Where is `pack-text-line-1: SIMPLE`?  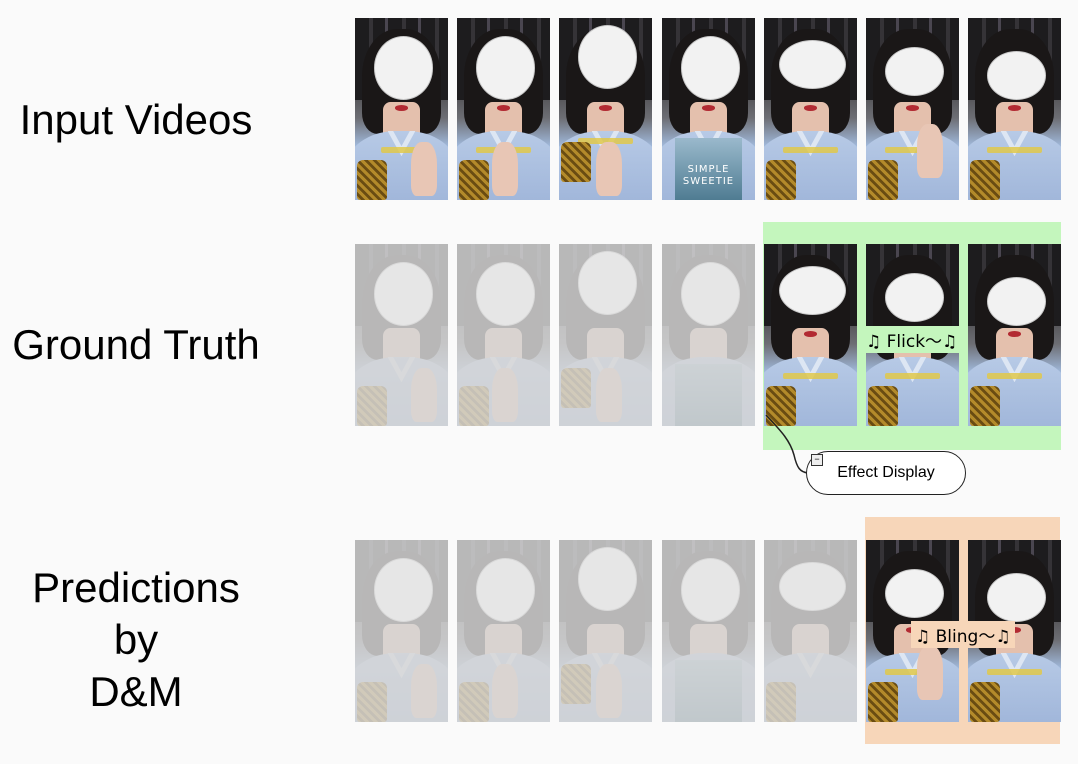
pack-text-line-1: SIMPLE is located at coordinates (708, 170).